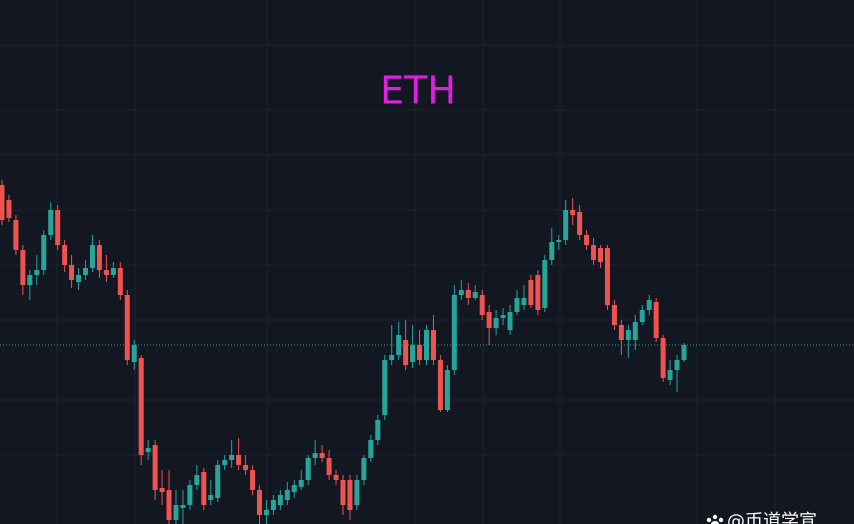 The image size is (854, 524). What do you see at coordinates (772, 517) in the screenshot?
I see `watermark: @币道学宣` at bounding box center [772, 517].